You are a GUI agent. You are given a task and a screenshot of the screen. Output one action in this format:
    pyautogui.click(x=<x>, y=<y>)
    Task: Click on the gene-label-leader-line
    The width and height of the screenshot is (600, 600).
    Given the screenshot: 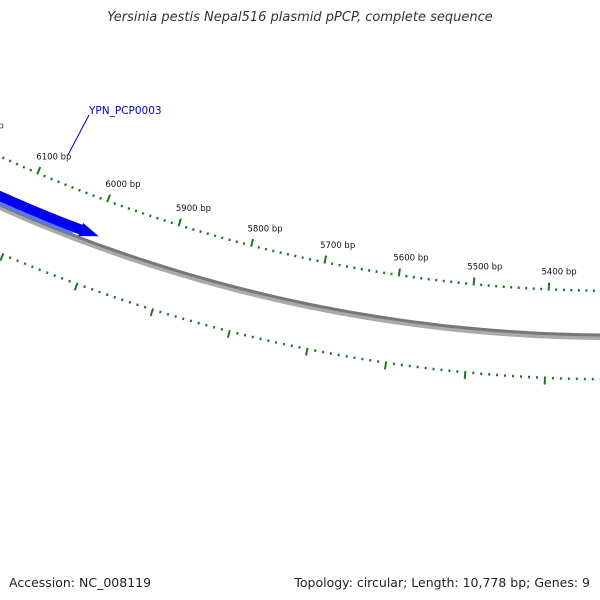 What is the action you would take?
    pyautogui.click(x=78, y=135)
    